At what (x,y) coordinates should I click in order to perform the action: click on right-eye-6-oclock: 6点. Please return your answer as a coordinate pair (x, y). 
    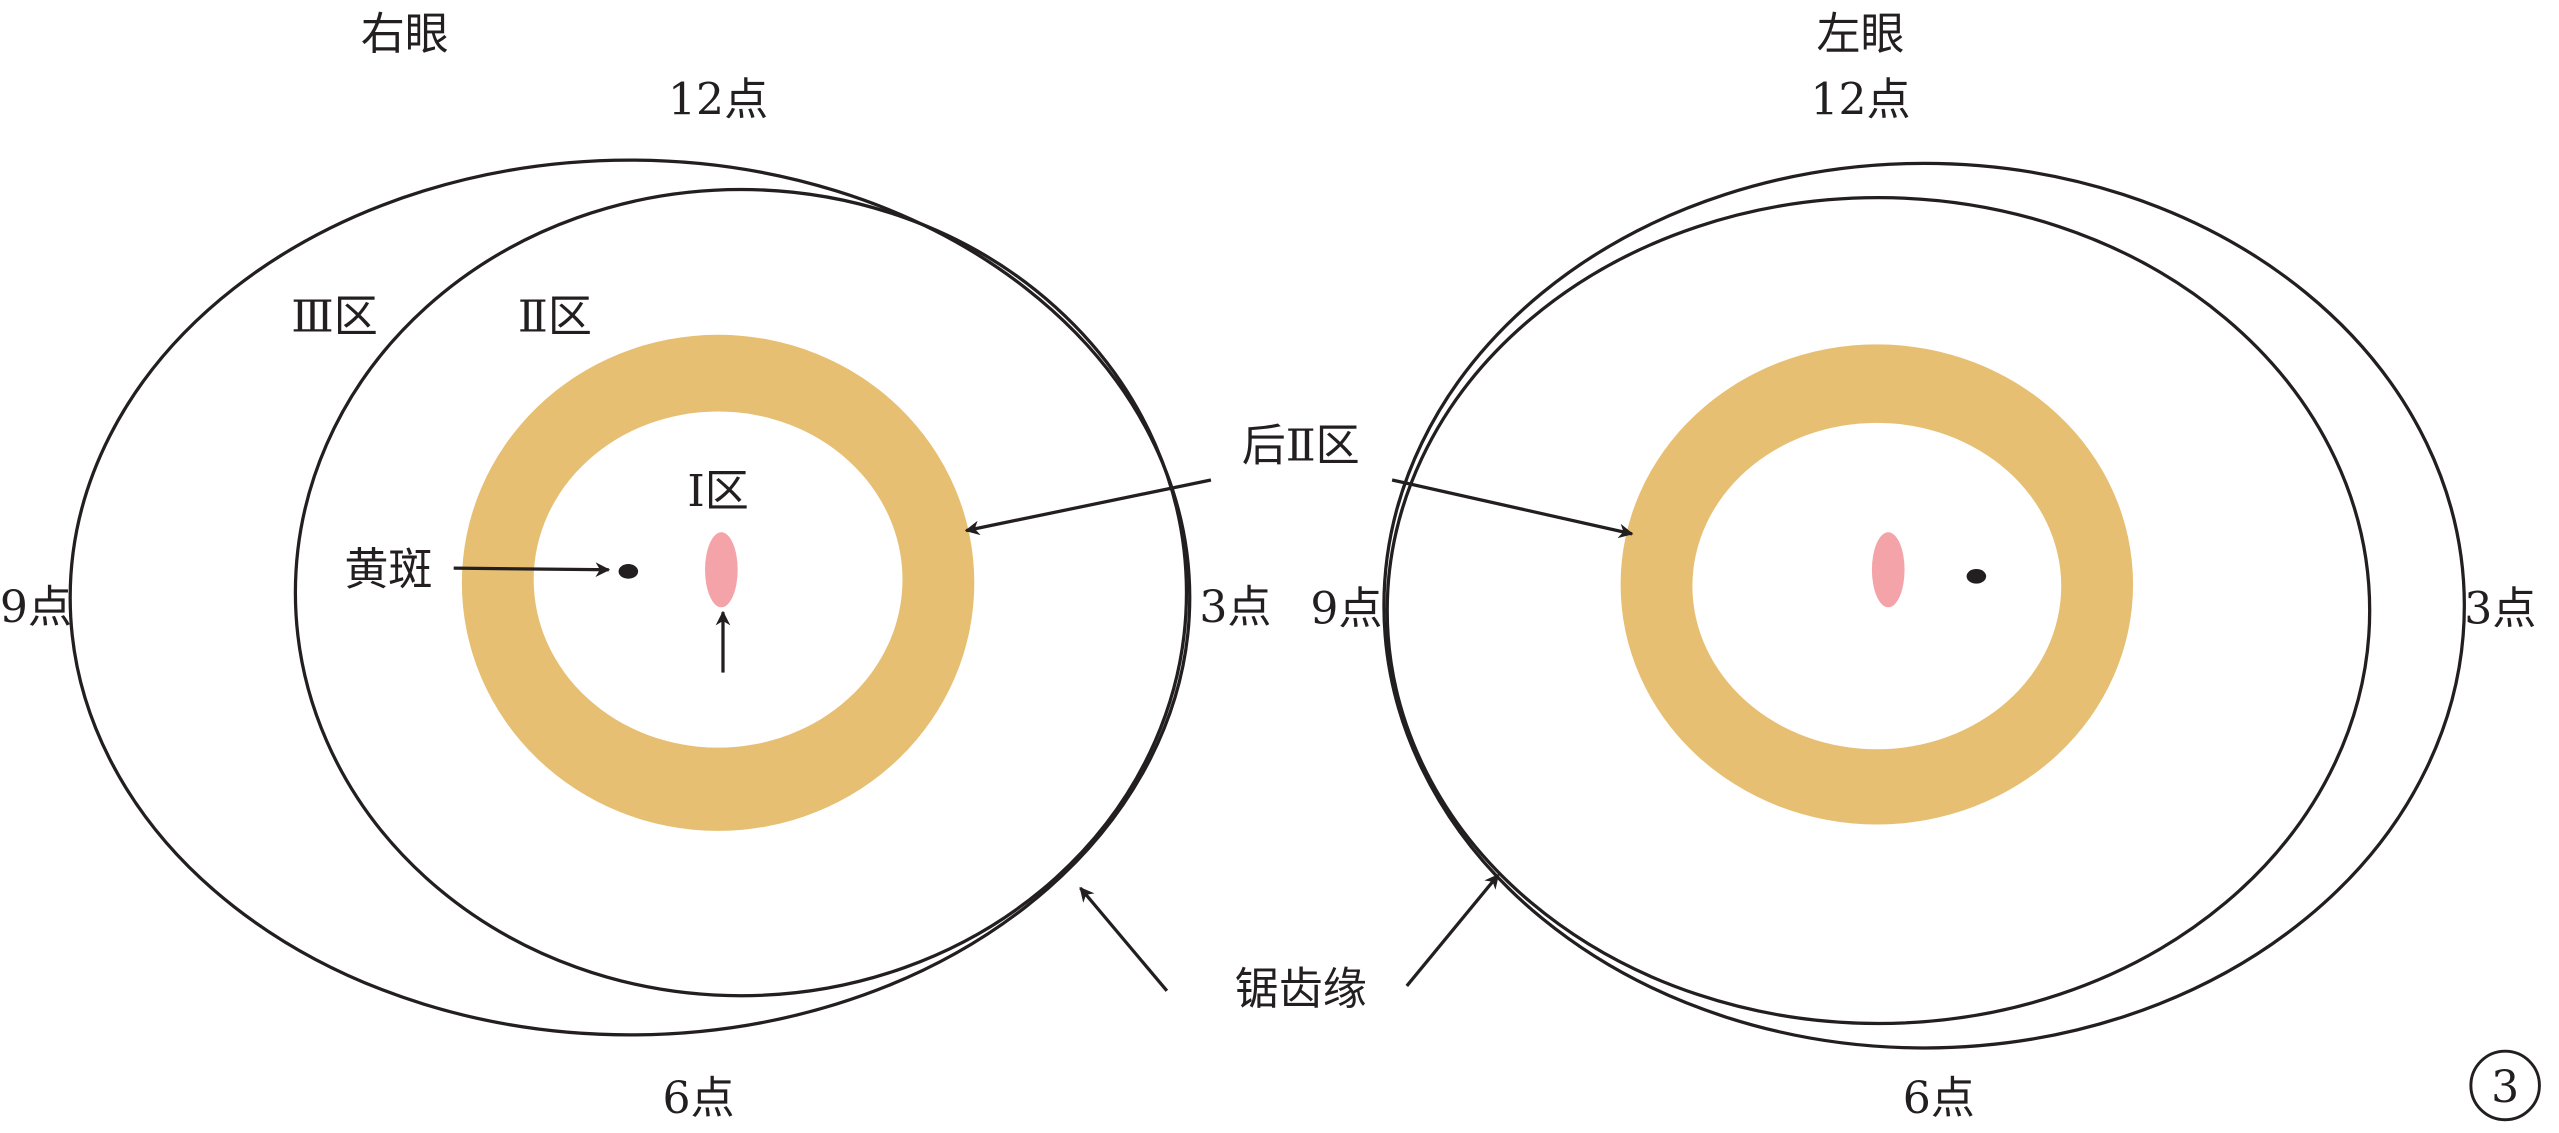
    Looking at the image, I should click on (698, 1098).